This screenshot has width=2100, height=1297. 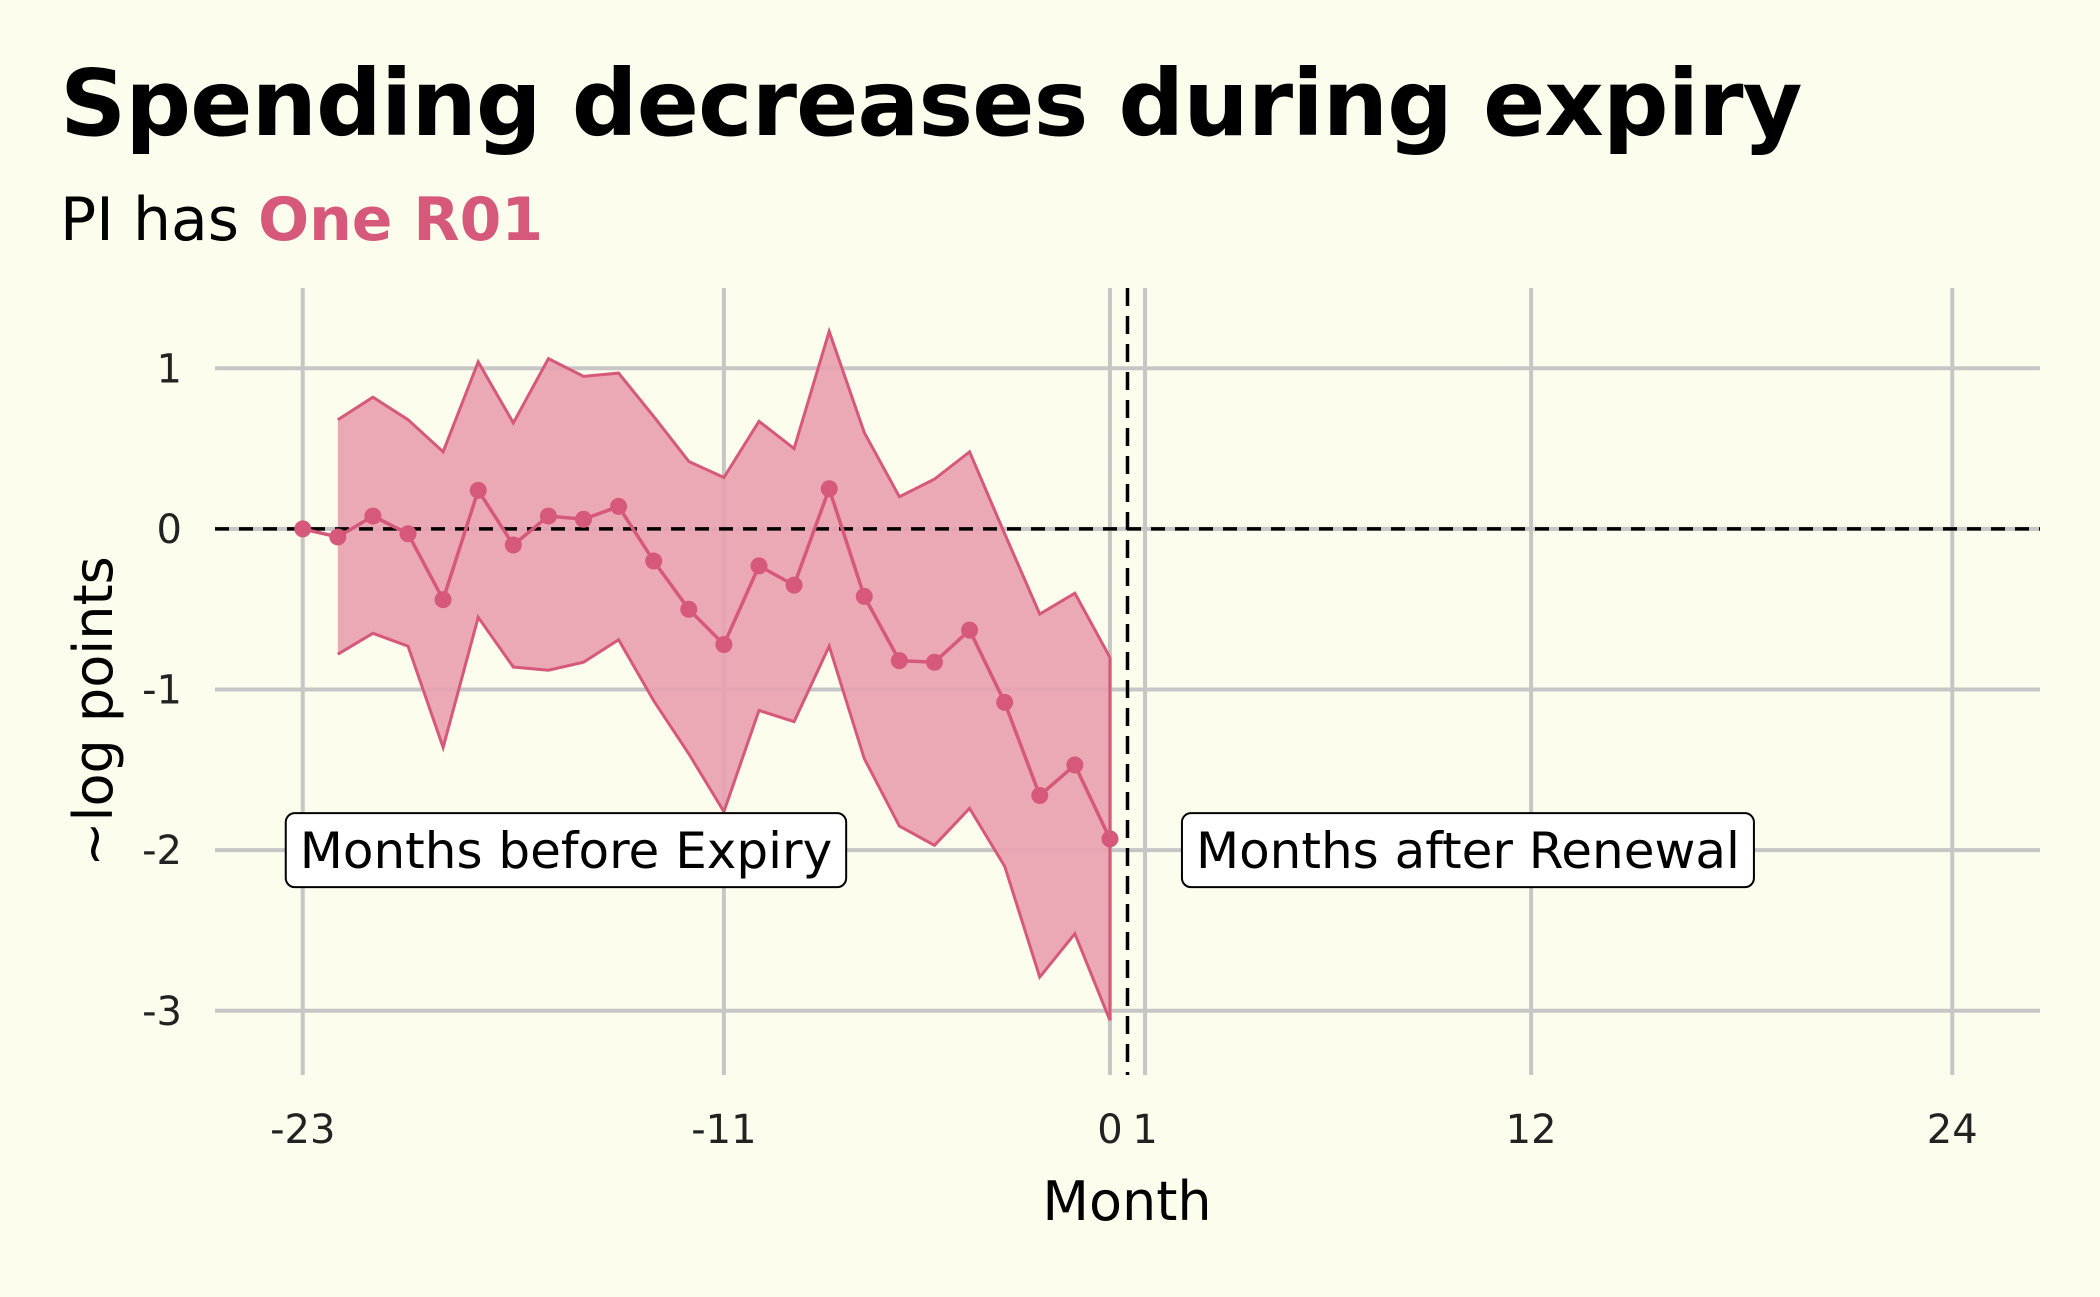 I want to click on y-axis-title: ~log points, so click(x=93, y=711).